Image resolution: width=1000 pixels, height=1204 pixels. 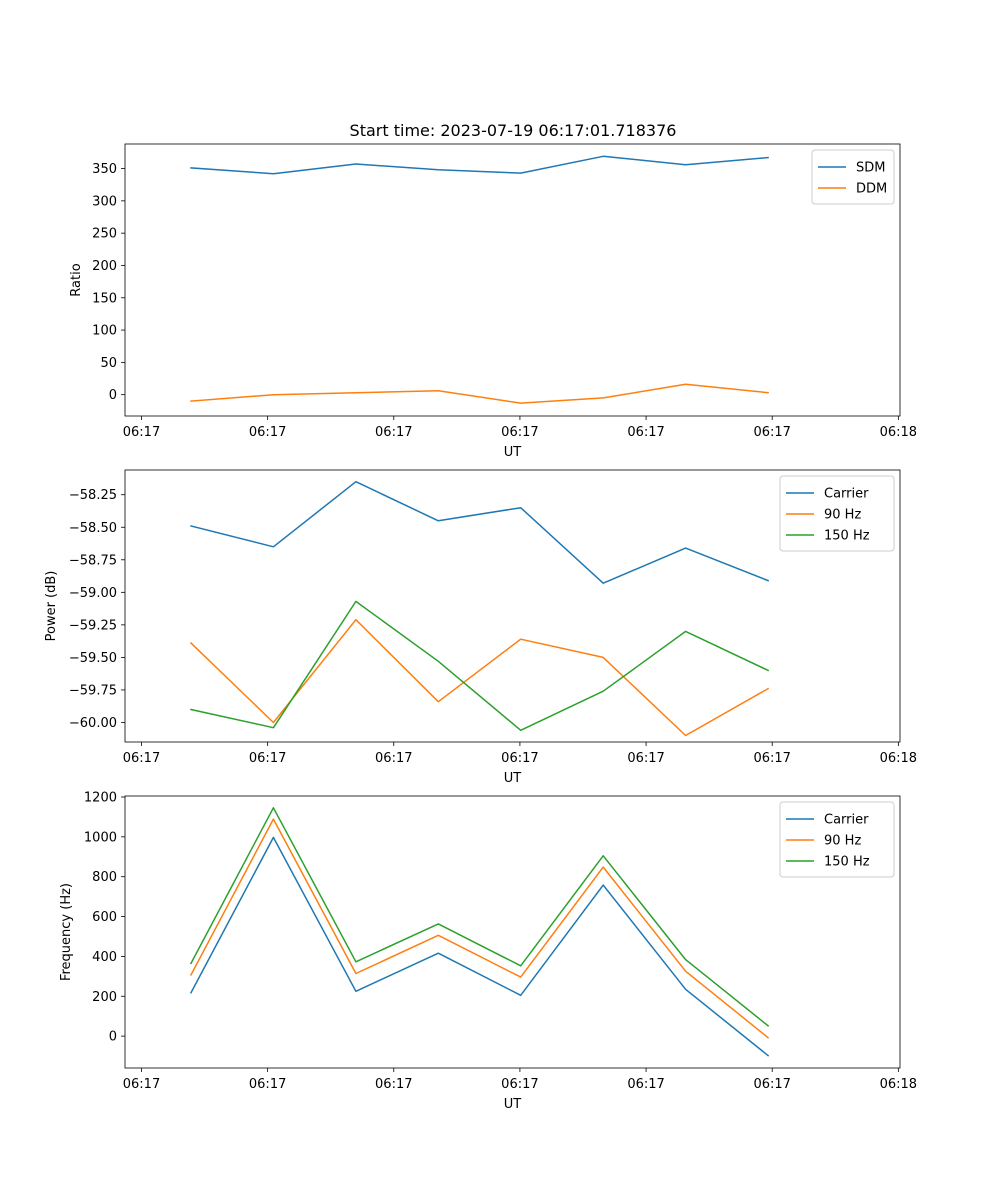 What do you see at coordinates (513, 778) in the screenshot?
I see `panel-2-xaxis-label: UT` at bounding box center [513, 778].